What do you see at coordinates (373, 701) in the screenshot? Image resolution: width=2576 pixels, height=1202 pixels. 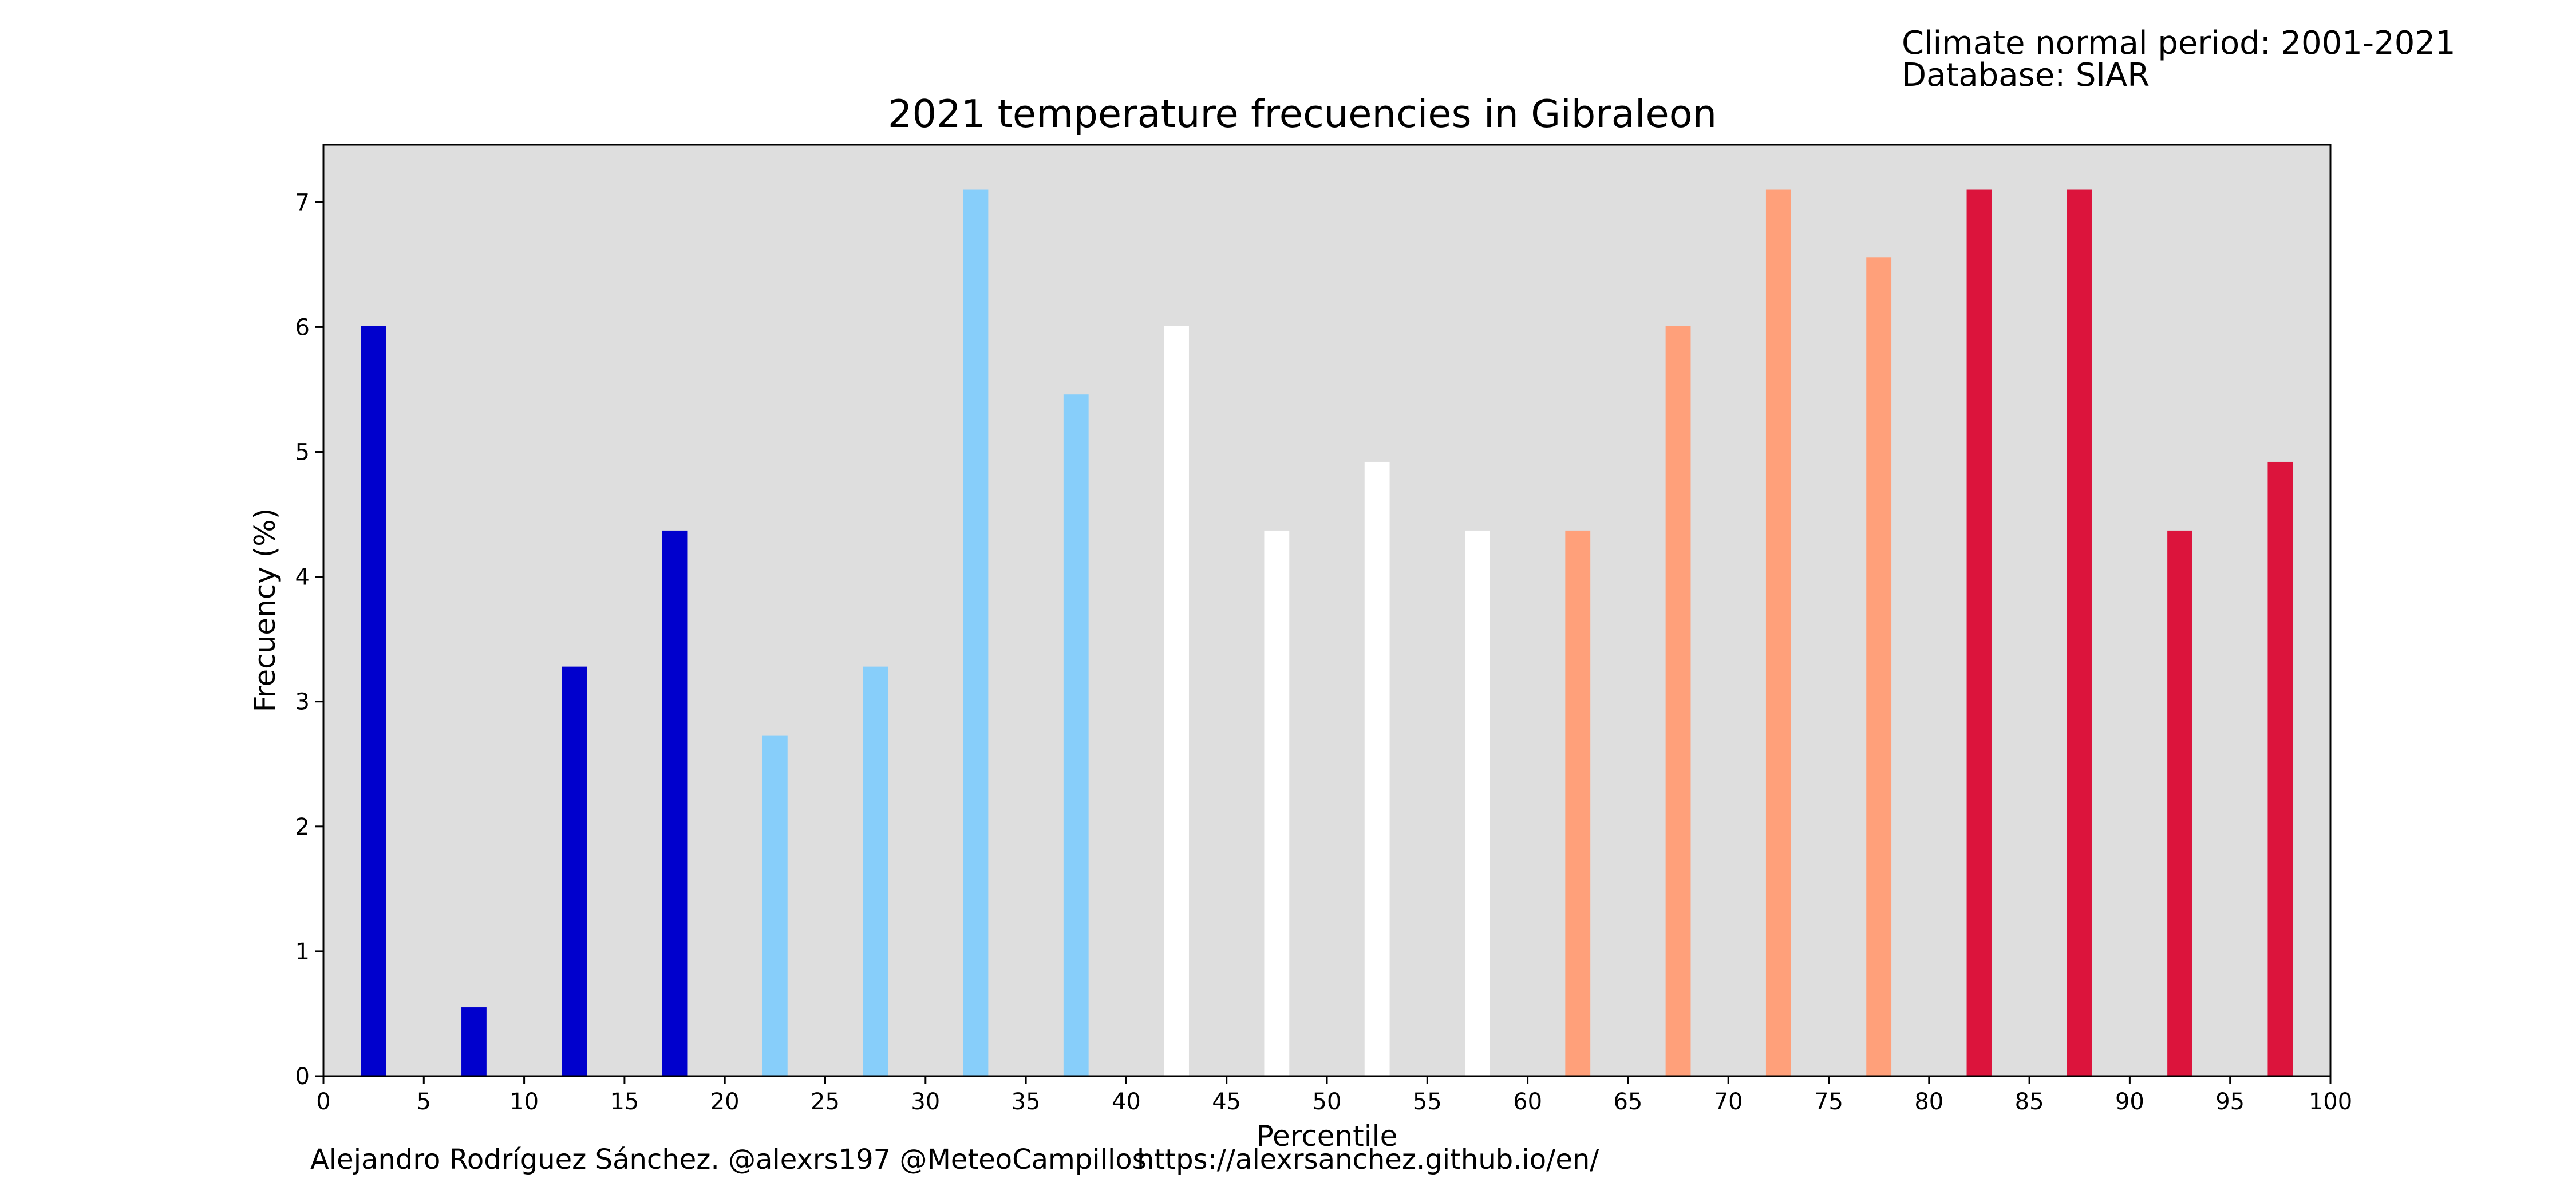 I see `bar-p2.5` at bounding box center [373, 701].